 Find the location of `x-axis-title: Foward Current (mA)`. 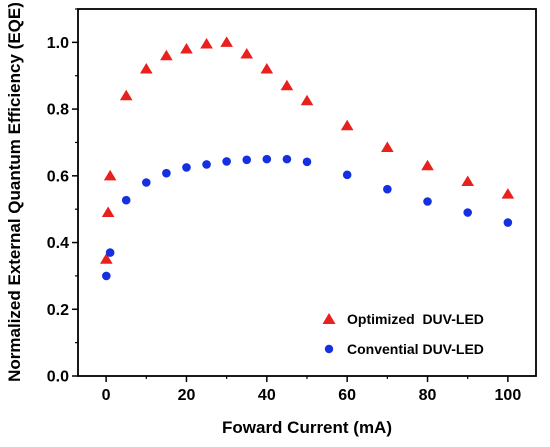

x-axis-title: Foward Current (mA) is located at coordinates (307, 427).